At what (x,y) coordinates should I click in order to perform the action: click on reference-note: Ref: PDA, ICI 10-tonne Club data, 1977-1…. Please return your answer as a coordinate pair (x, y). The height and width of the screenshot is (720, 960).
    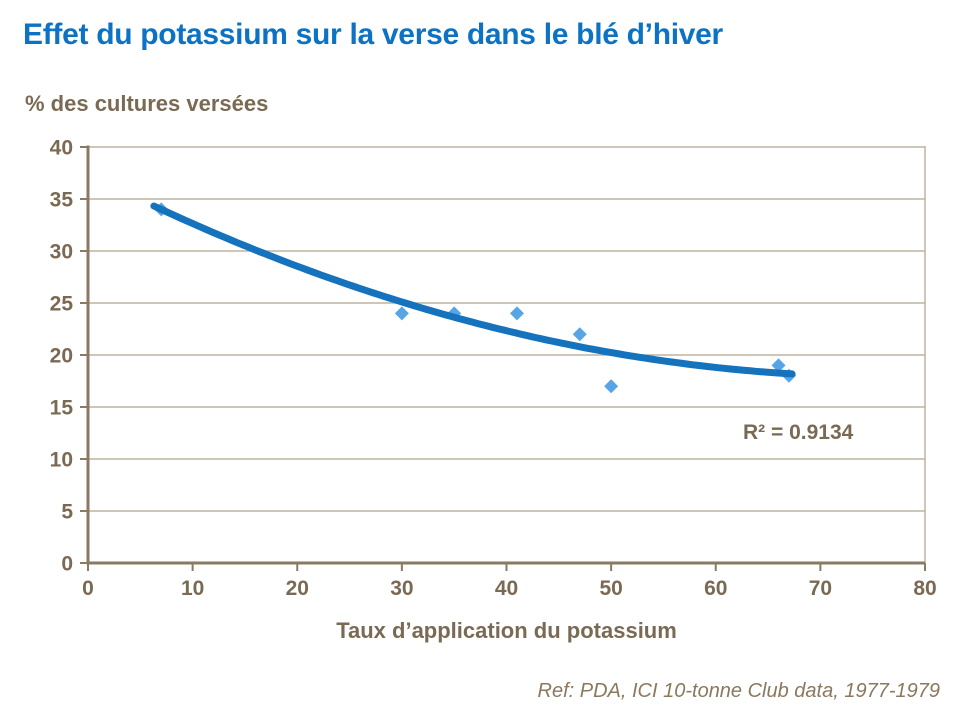
    Looking at the image, I should click on (738, 691).